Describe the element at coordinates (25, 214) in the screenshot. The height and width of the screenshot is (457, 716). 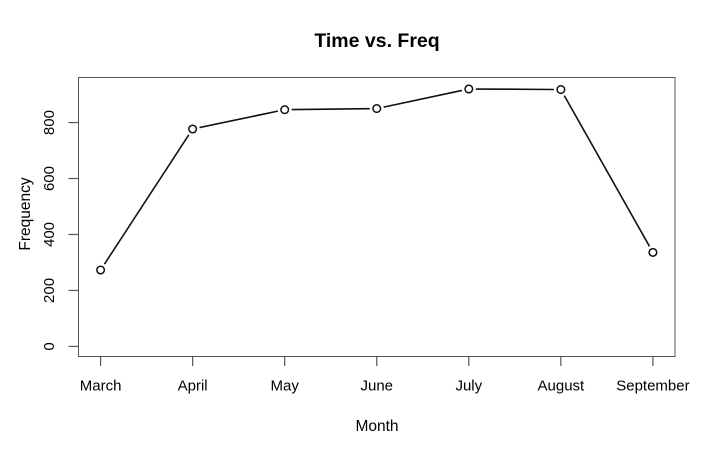
I see `y-axis-label: Frequency` at that location.